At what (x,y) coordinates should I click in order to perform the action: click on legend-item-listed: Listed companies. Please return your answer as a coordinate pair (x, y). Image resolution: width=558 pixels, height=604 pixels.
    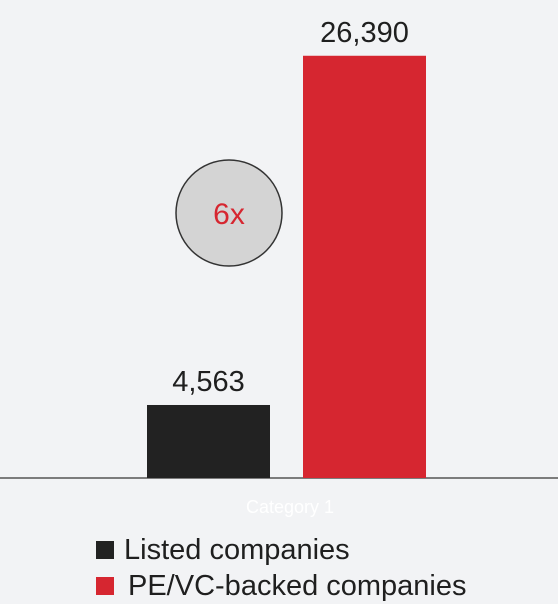
    Looking at the image, I should click on (281, 550).